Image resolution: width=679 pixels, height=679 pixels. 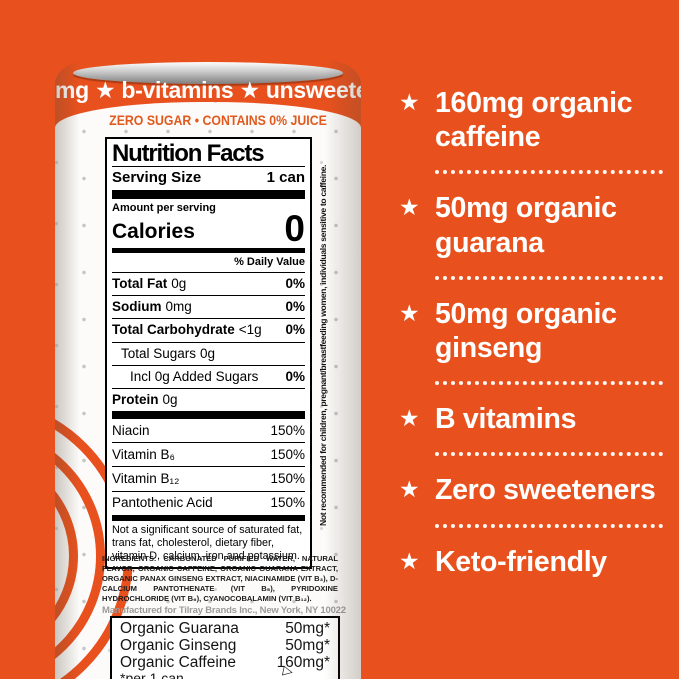 What do you see at coordinates (178, 307) in the screenshot?
I see `nutrient-amount: 0mg` at bounding box center [178, 307].